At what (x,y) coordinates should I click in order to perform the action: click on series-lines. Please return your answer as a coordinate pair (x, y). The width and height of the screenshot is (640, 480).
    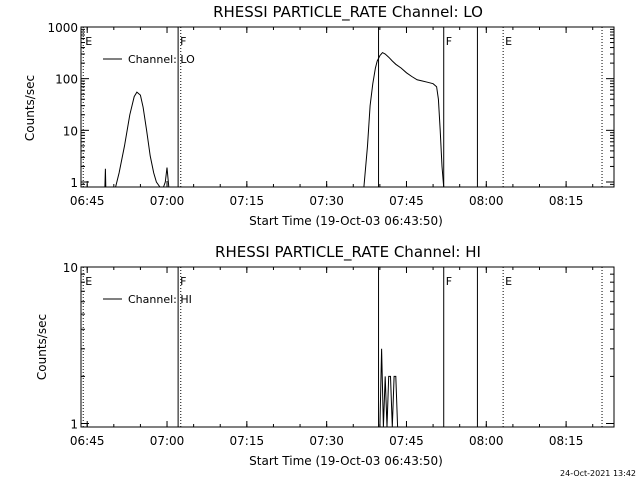
    Looking at the image, I should click on (390, 388).